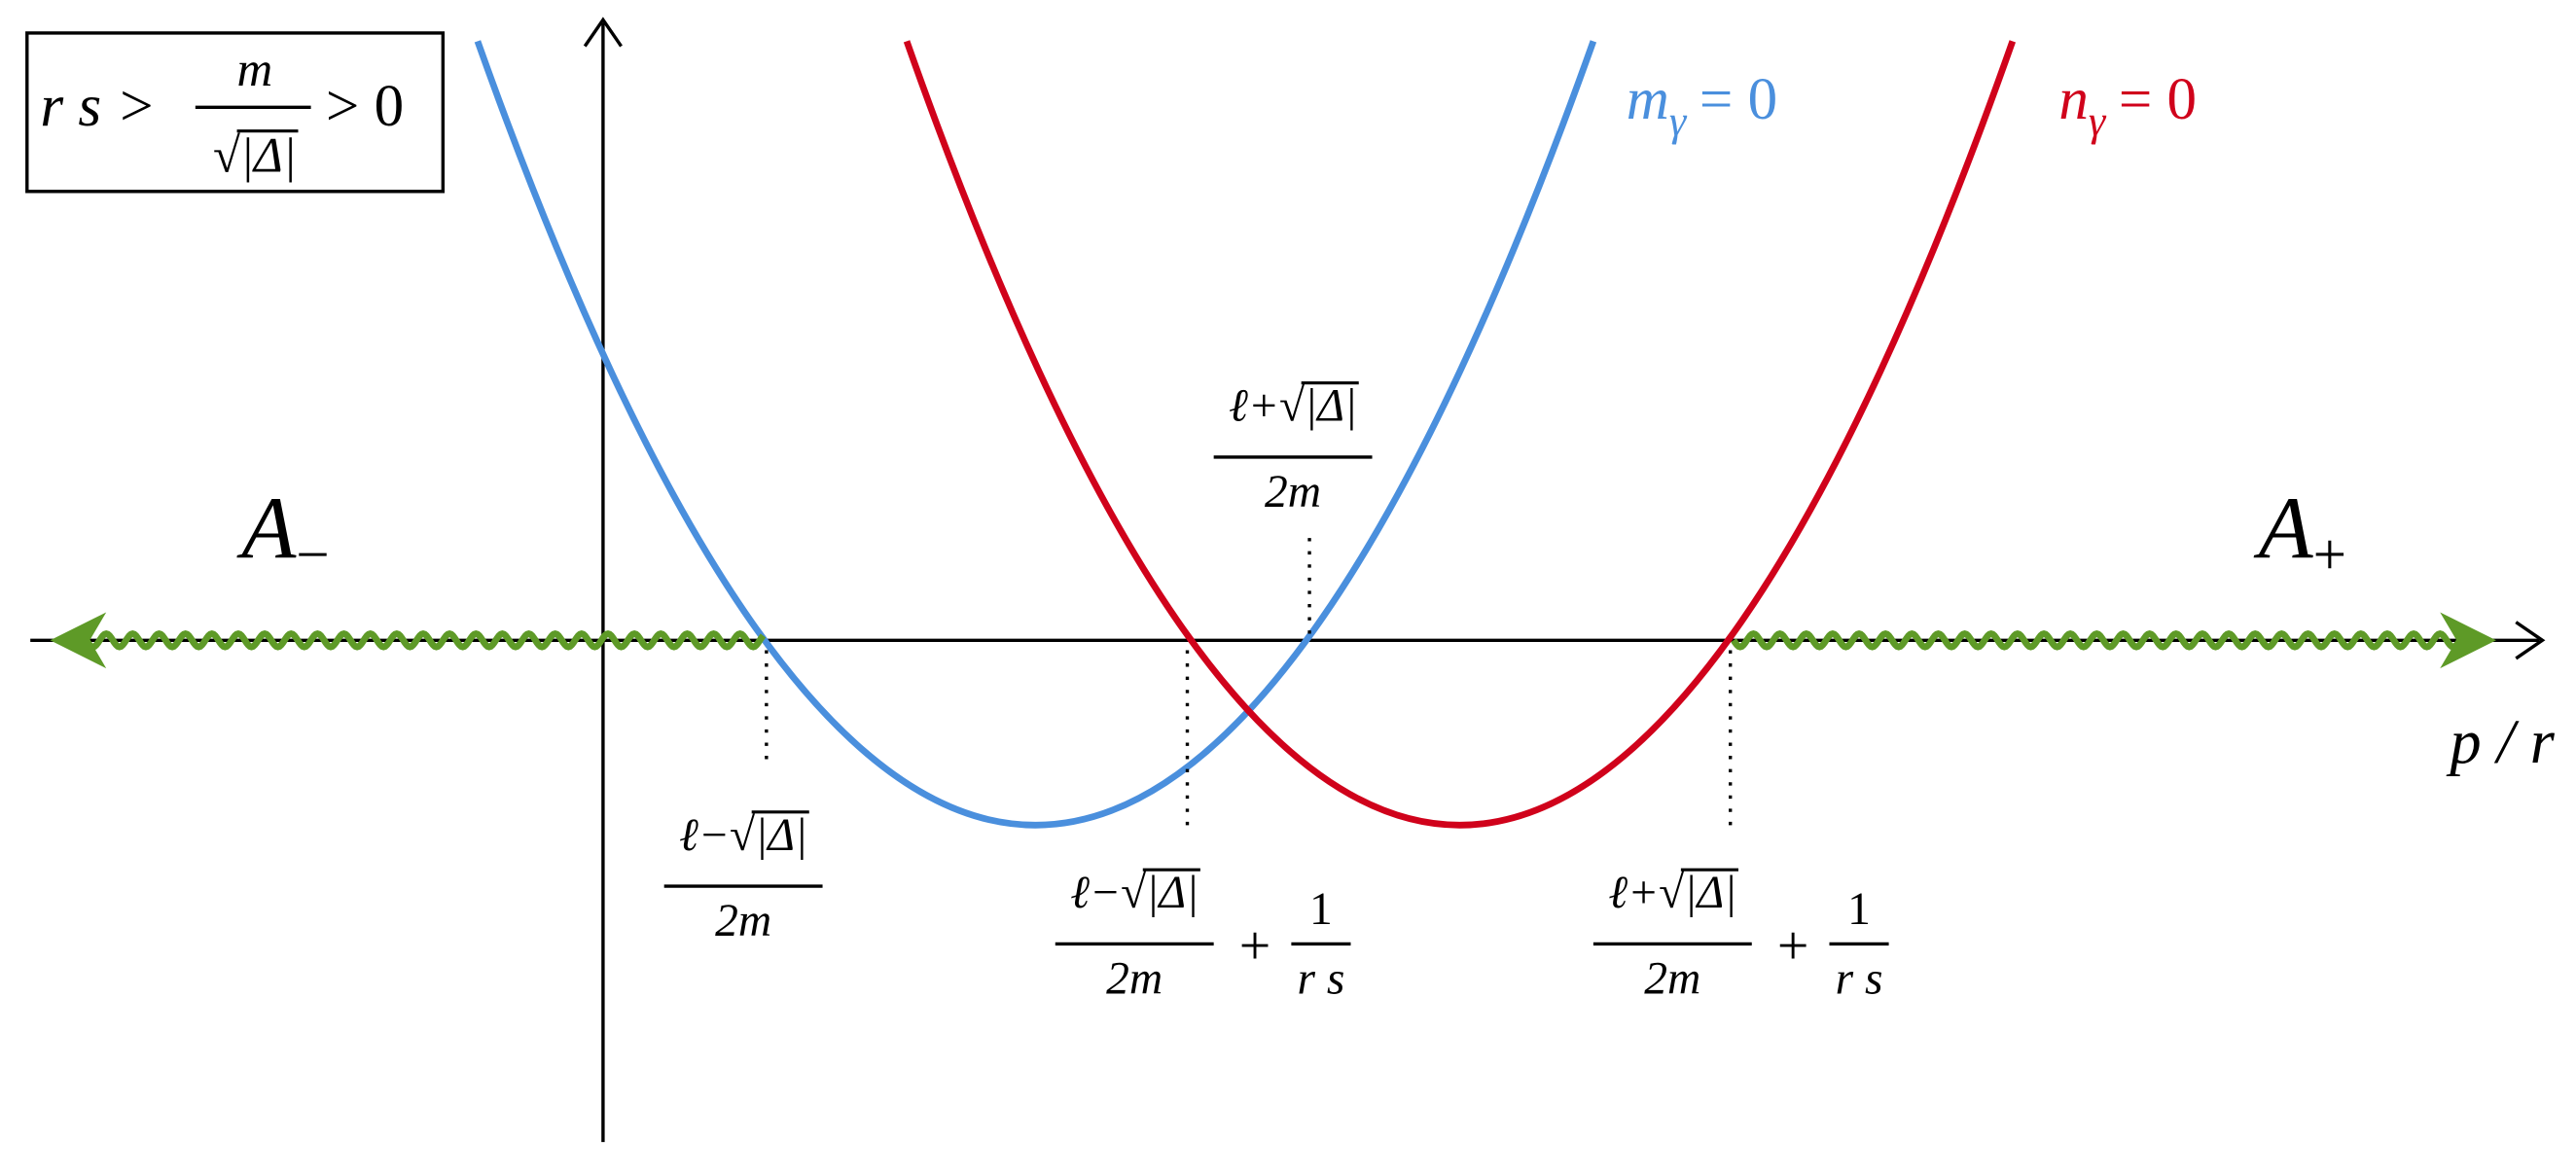 The image size is (2576, 1175). I want to click on condition-rhs: > 0, so click(365, 106).